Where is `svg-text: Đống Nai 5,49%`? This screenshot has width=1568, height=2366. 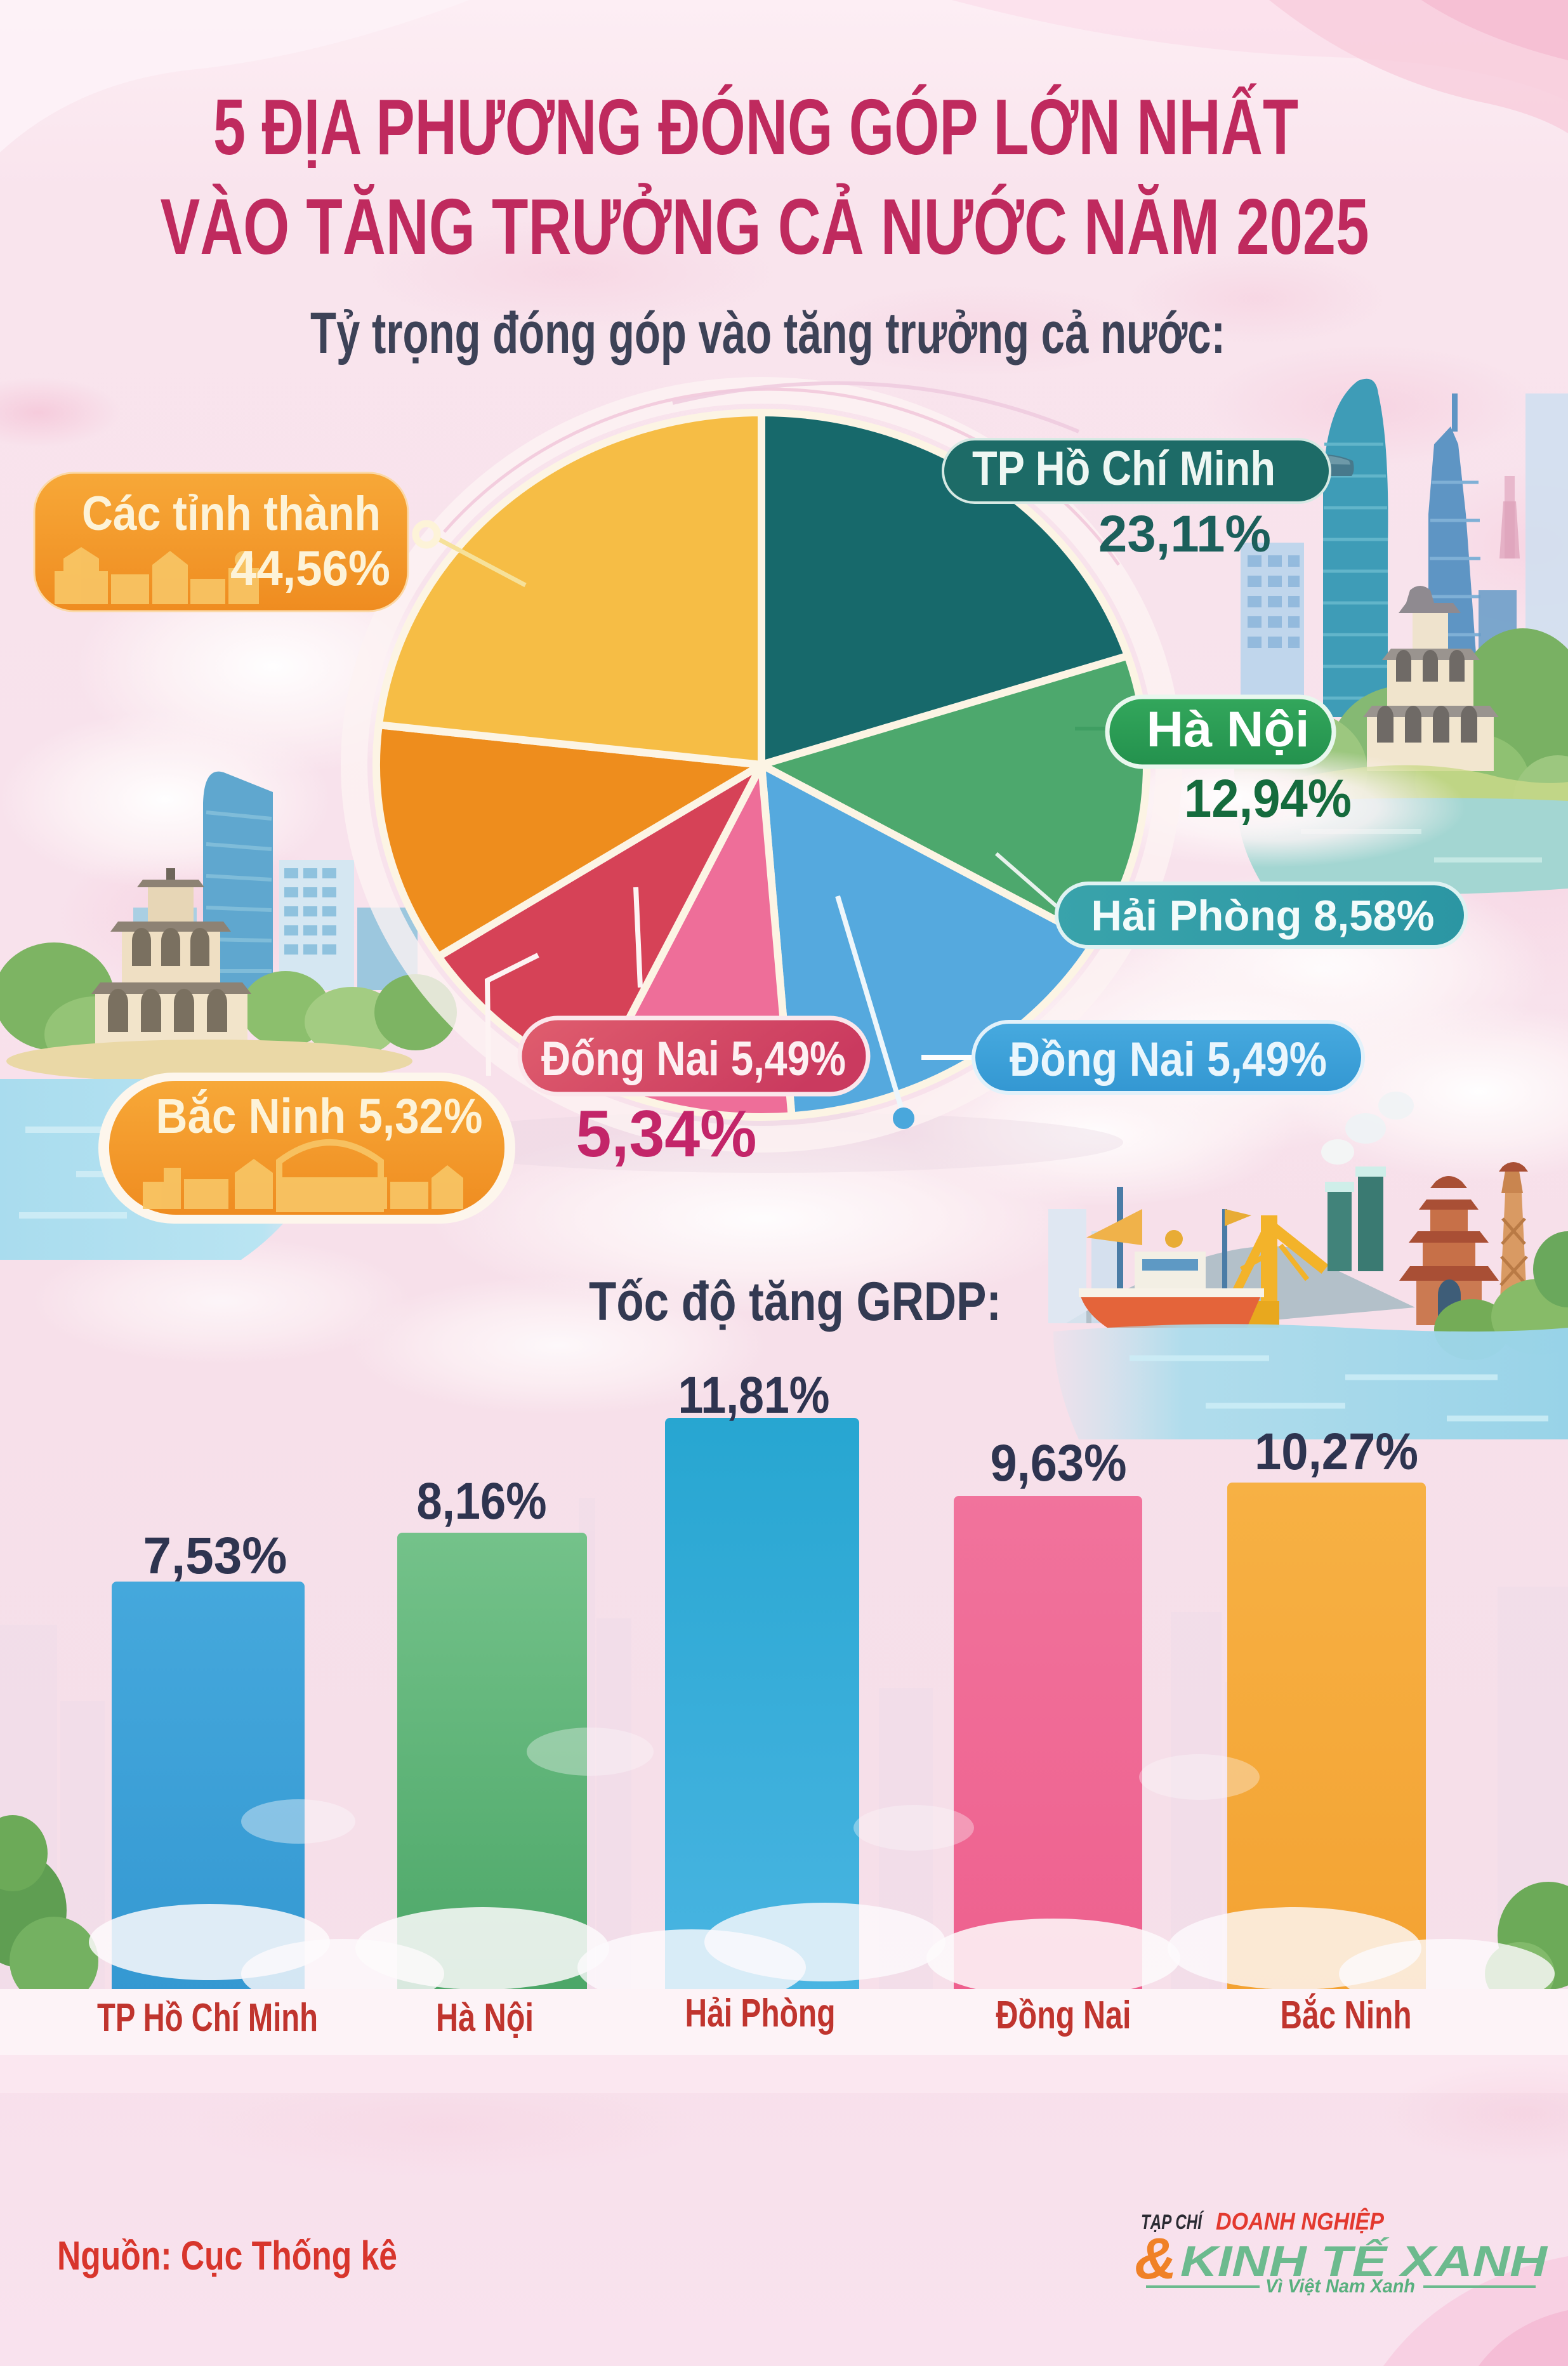
svg-text: Đống Nai 5,49% is located at coordinates (694, 1059).